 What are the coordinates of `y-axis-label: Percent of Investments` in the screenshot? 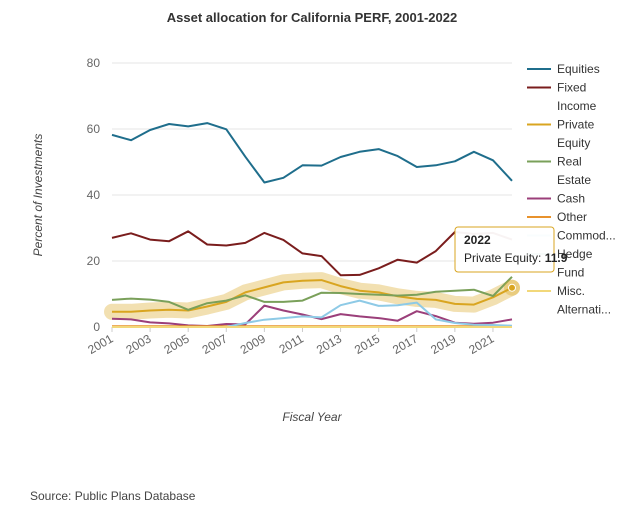 It's located at (38, 195).